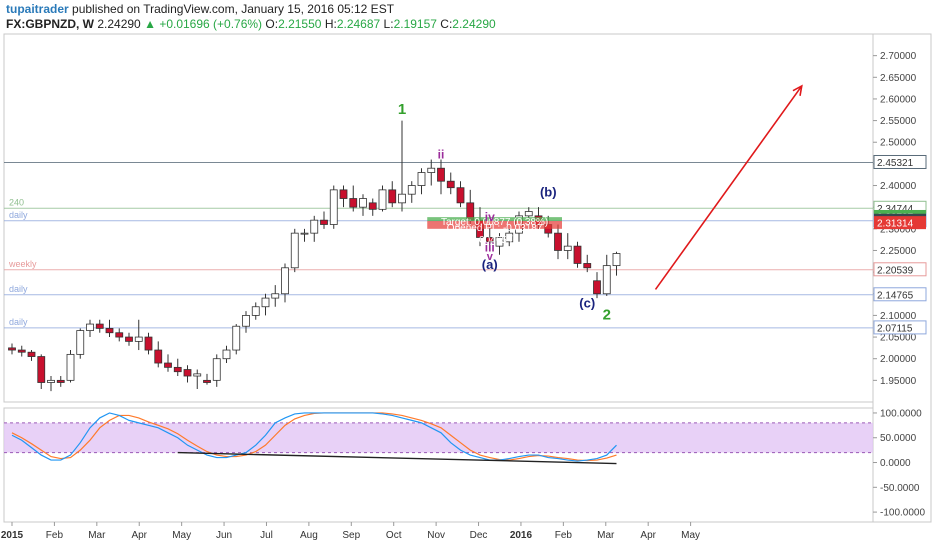  Describe the element at coordinates (495, 228) in the screenshot. I see `opened-pl-label: Opened PL: -0.03187` at that location.